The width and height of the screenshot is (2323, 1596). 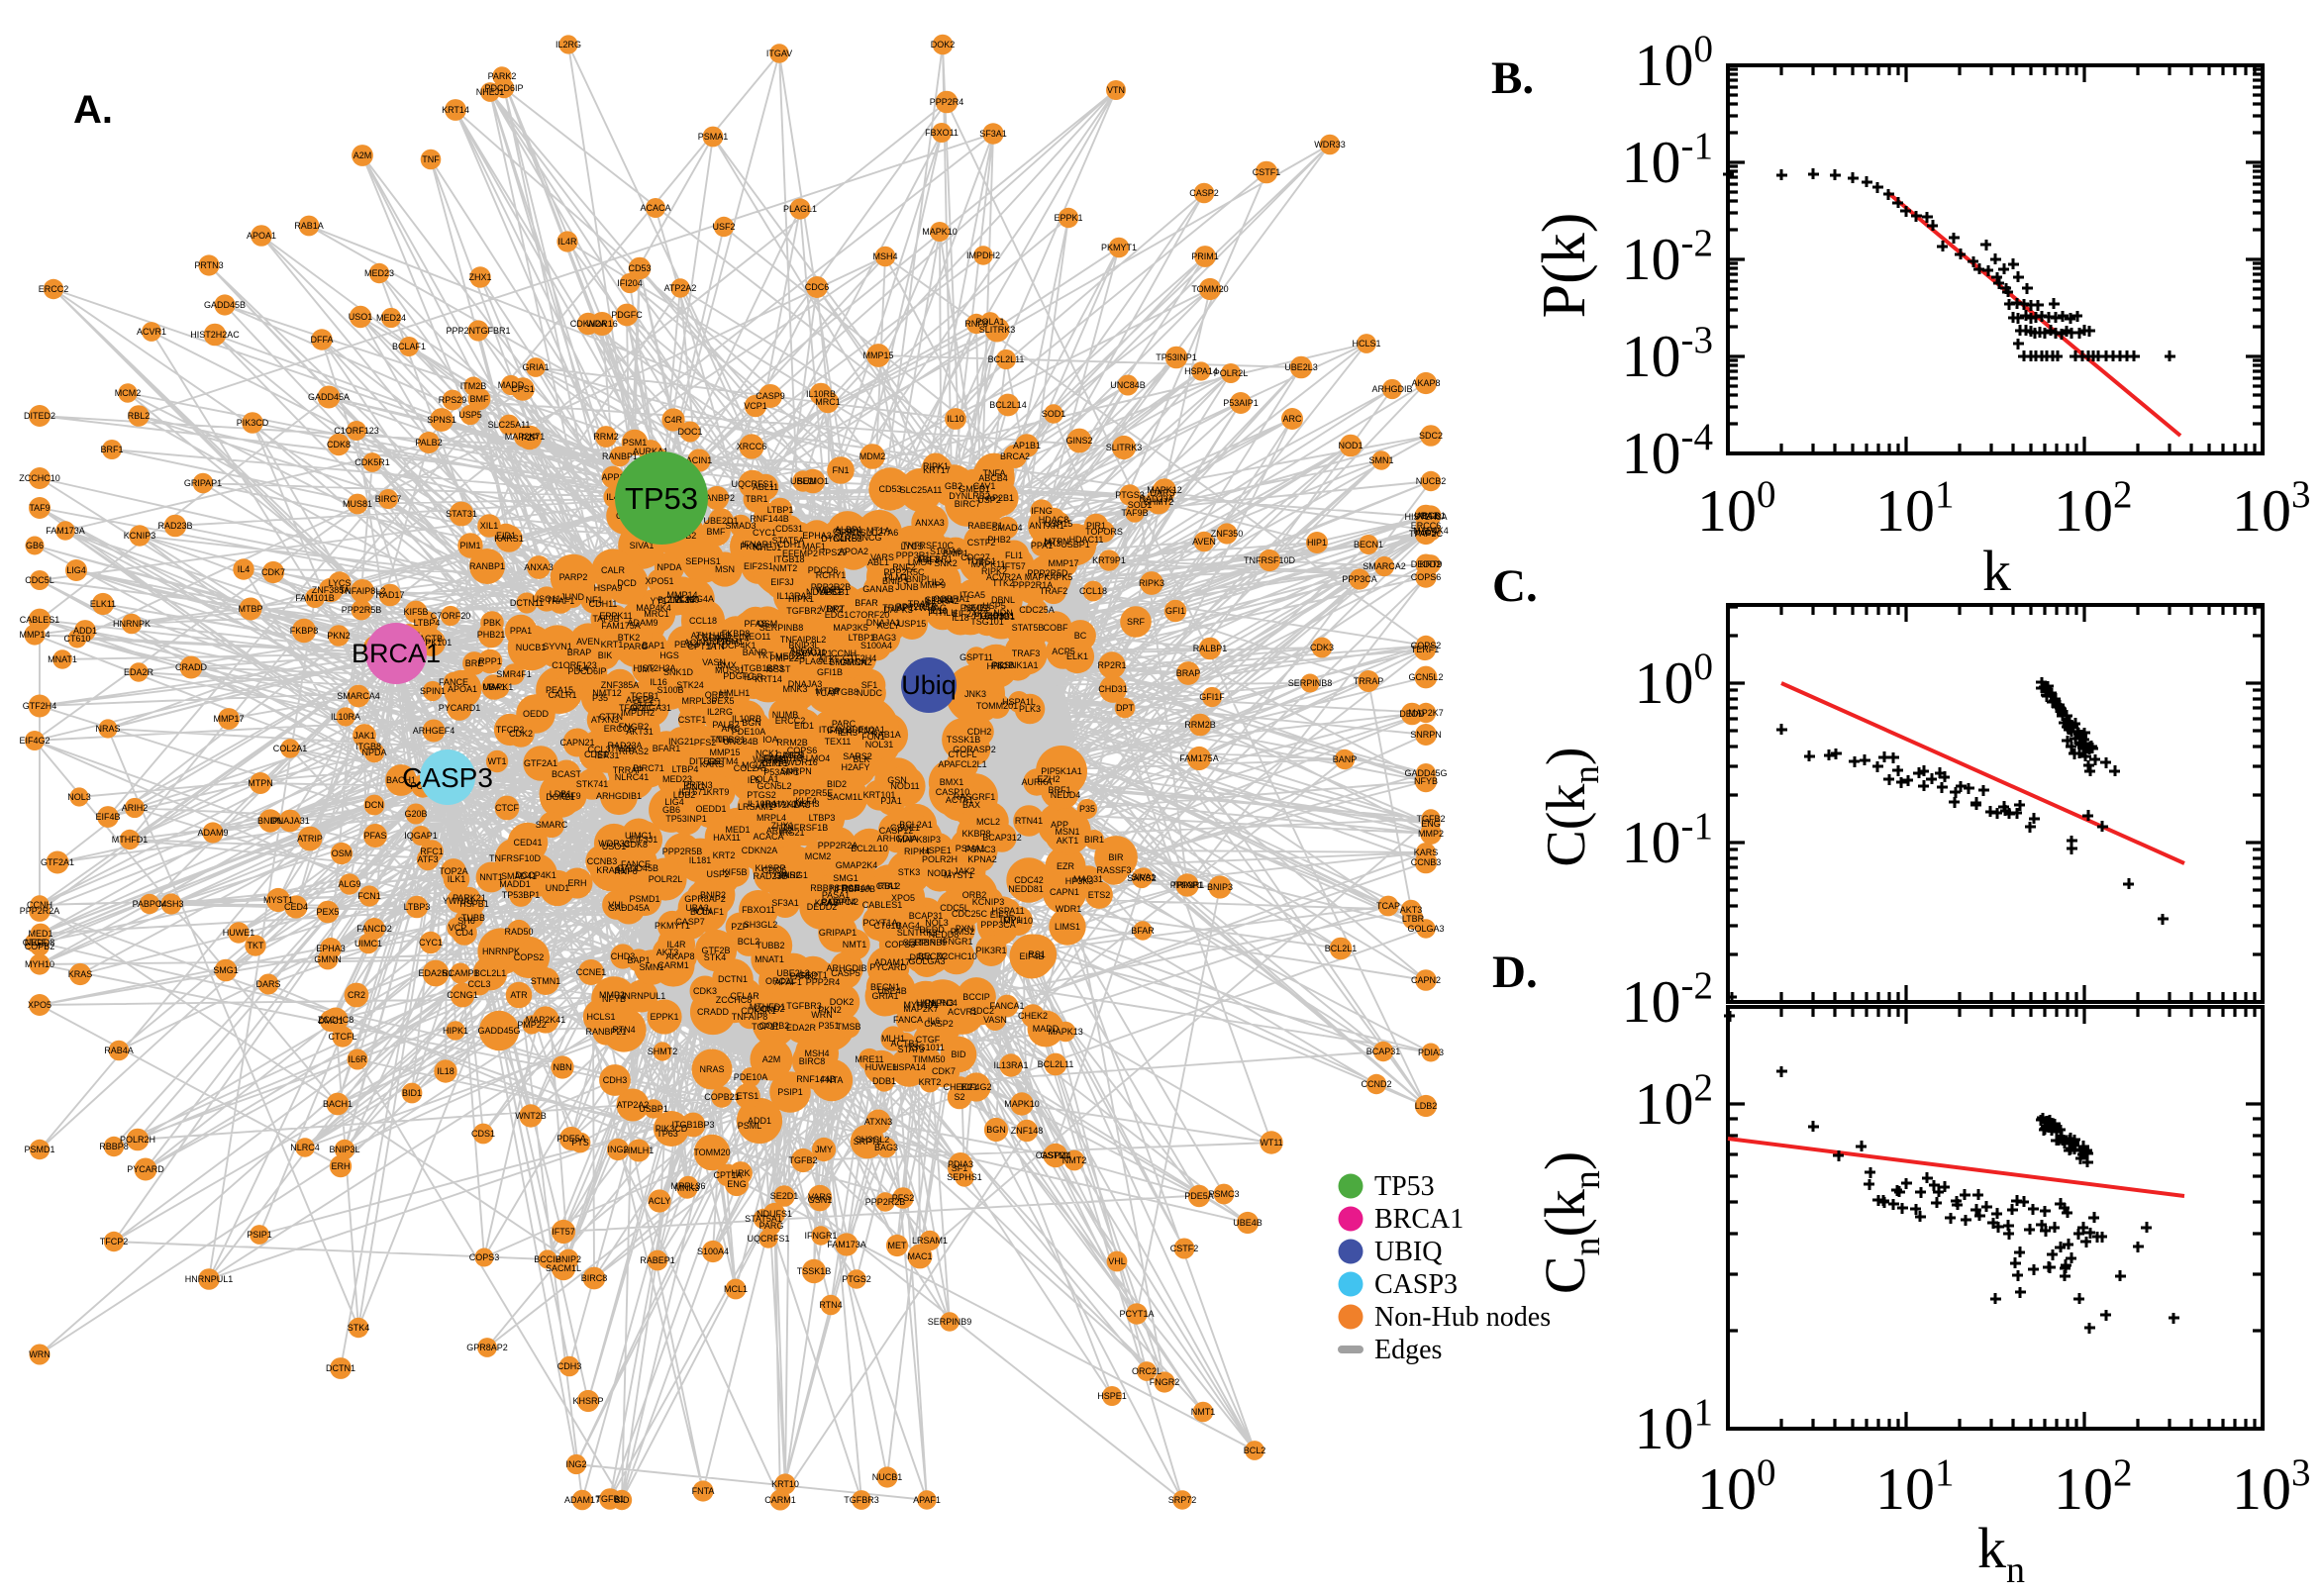 What do you see at coordinates (131, 840) in the screenshot?
I see `svg-text: MTHFD1` at bounding box center [131, 840].